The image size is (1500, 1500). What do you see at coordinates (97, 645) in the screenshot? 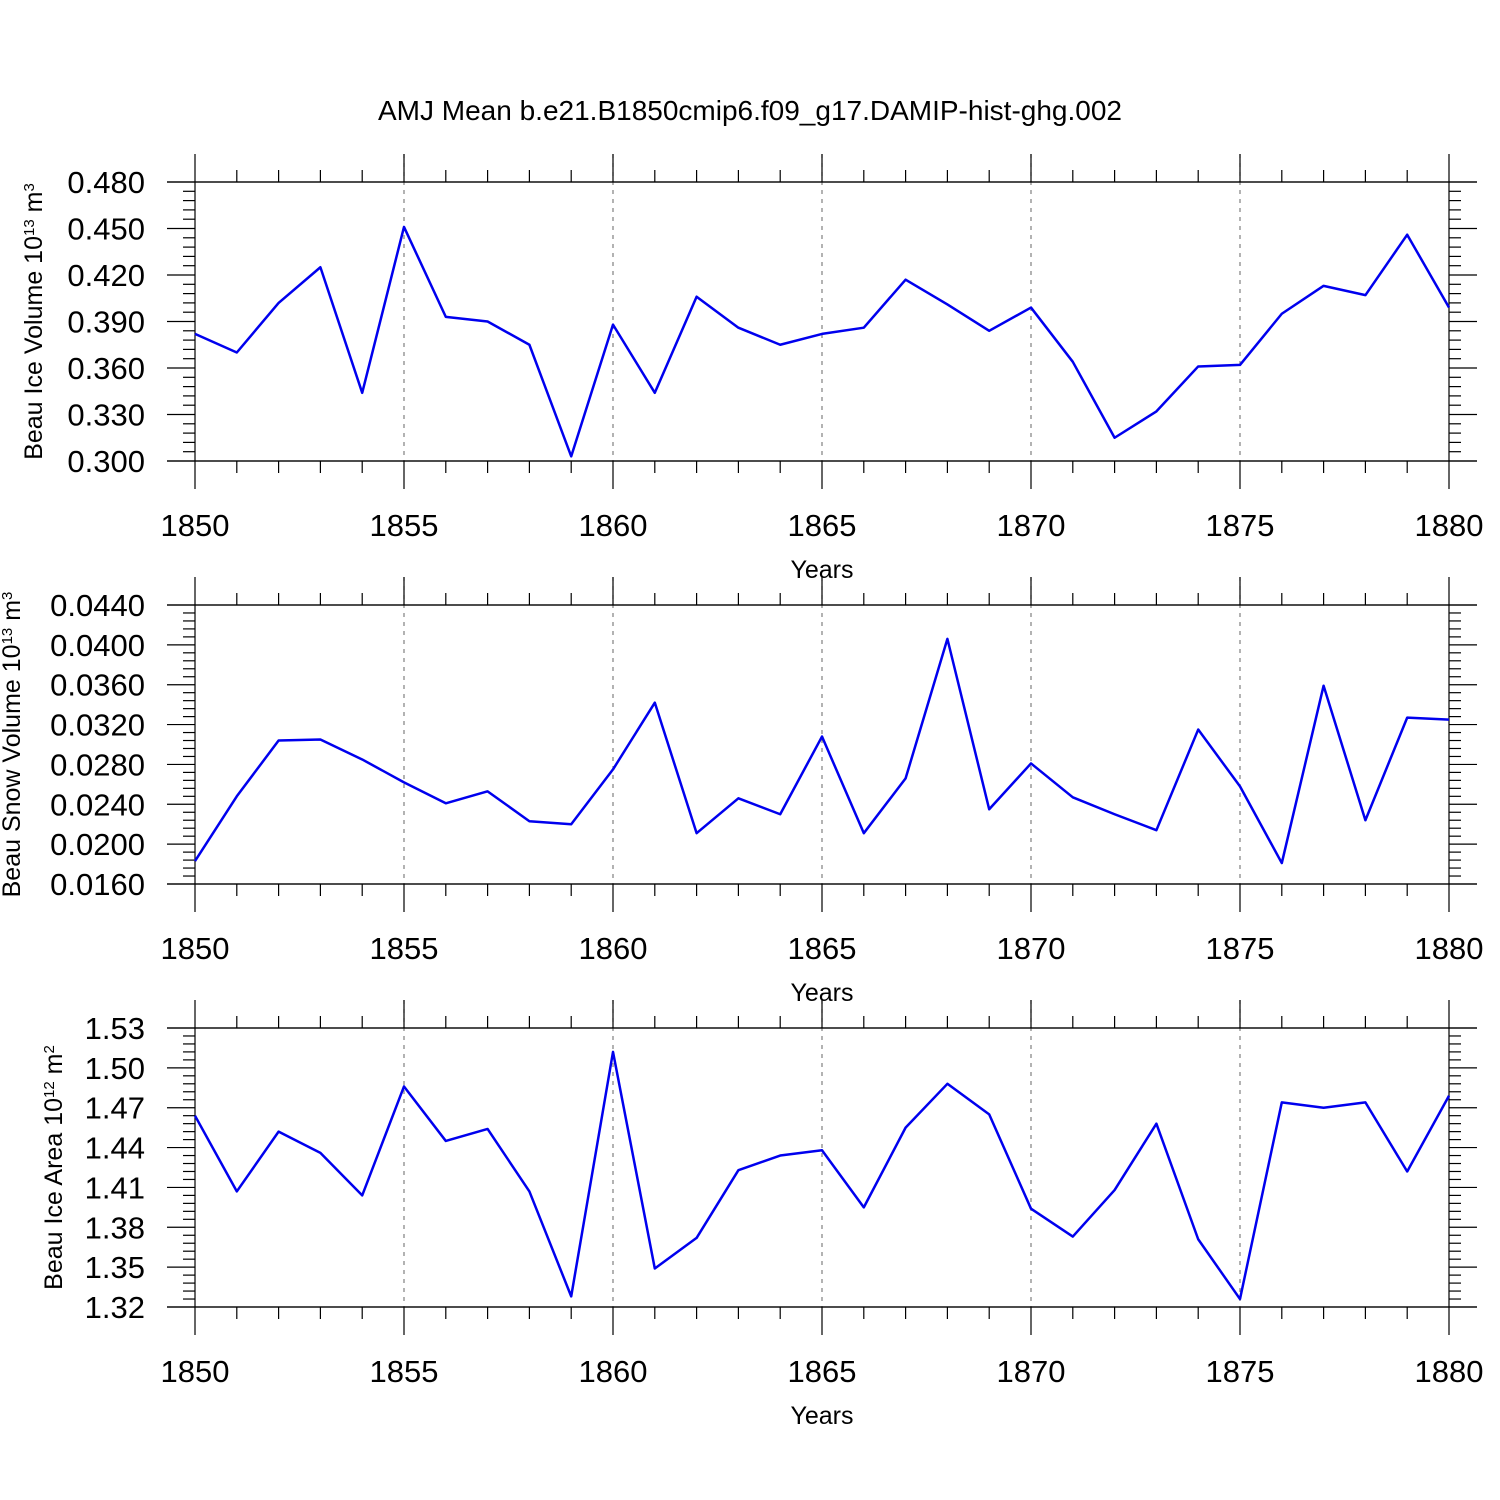
I see `y-tick-label: 0.0400` at bounding box center [97, 645].